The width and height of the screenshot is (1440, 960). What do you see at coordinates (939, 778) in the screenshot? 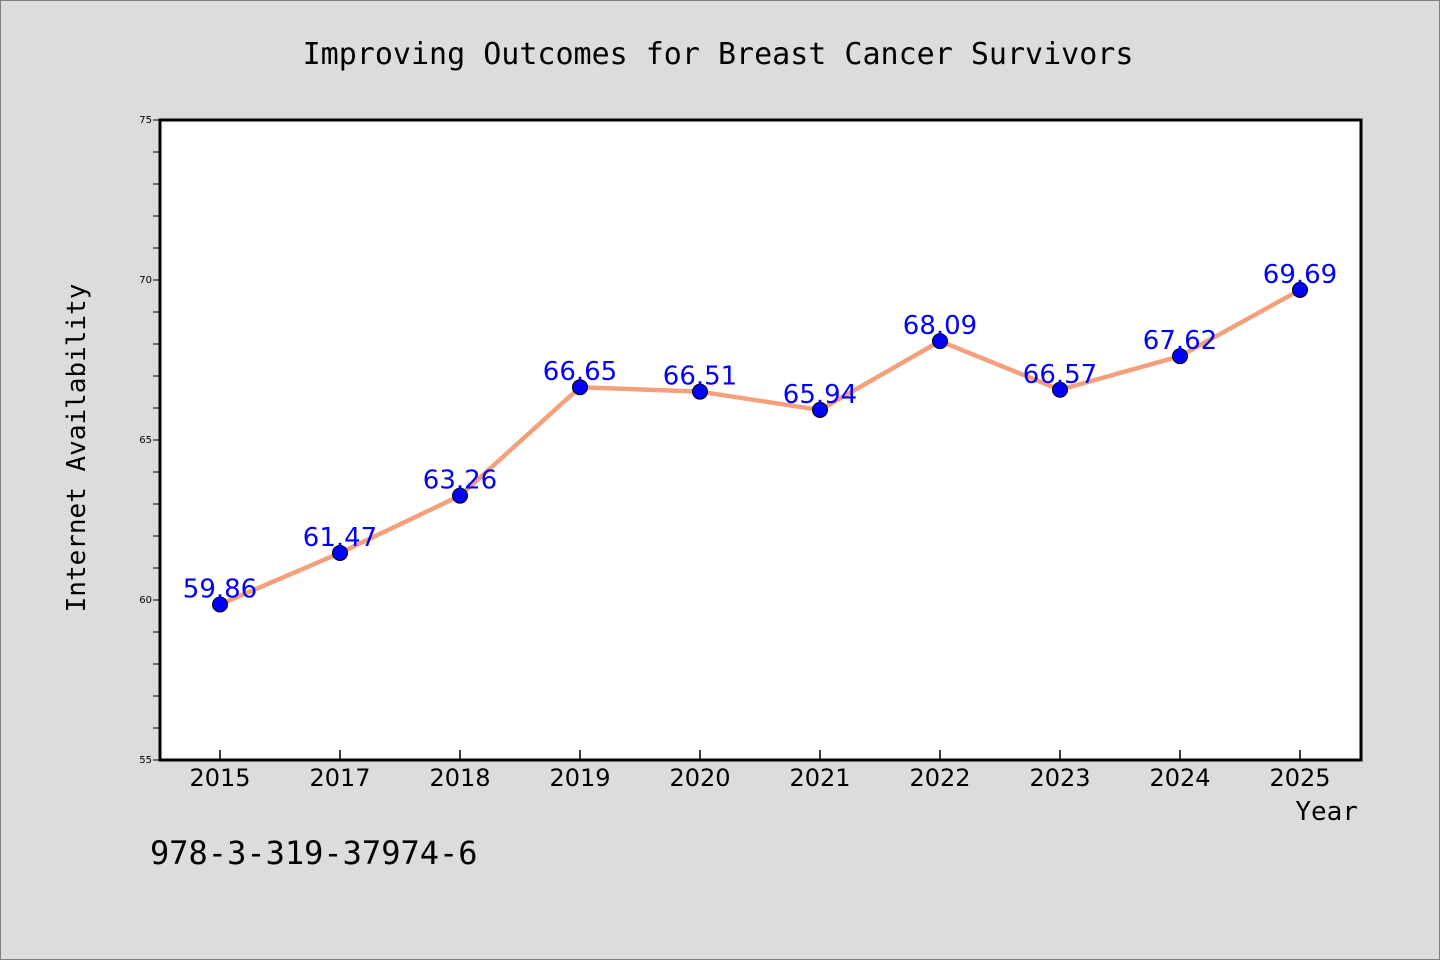
I see `x-tick-label: 2022` at bounding box center [939, 778].